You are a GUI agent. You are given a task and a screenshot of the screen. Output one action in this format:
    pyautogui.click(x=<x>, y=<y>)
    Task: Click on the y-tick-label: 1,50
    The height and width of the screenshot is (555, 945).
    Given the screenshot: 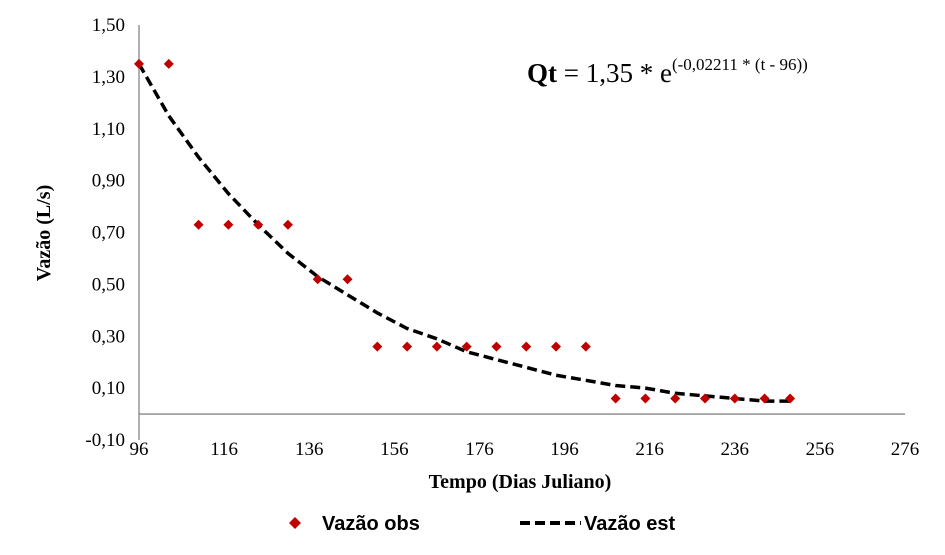 What is the action you would take?
    pyautogui.click(x=108, y=25)
    